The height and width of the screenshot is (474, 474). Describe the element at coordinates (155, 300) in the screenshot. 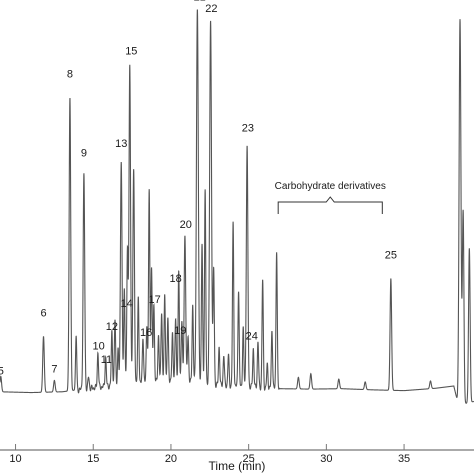

I see `peak-label-17: 17` at that location.